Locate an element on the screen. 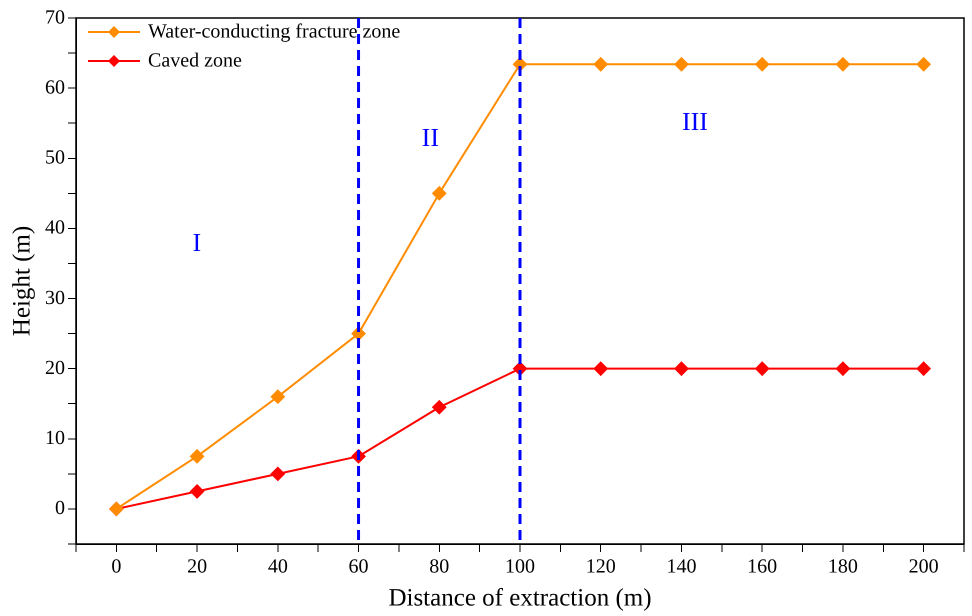 The width and height of the screenshot is (972, 616). x-tick-label: 160 is located at coordinates (762, 566).